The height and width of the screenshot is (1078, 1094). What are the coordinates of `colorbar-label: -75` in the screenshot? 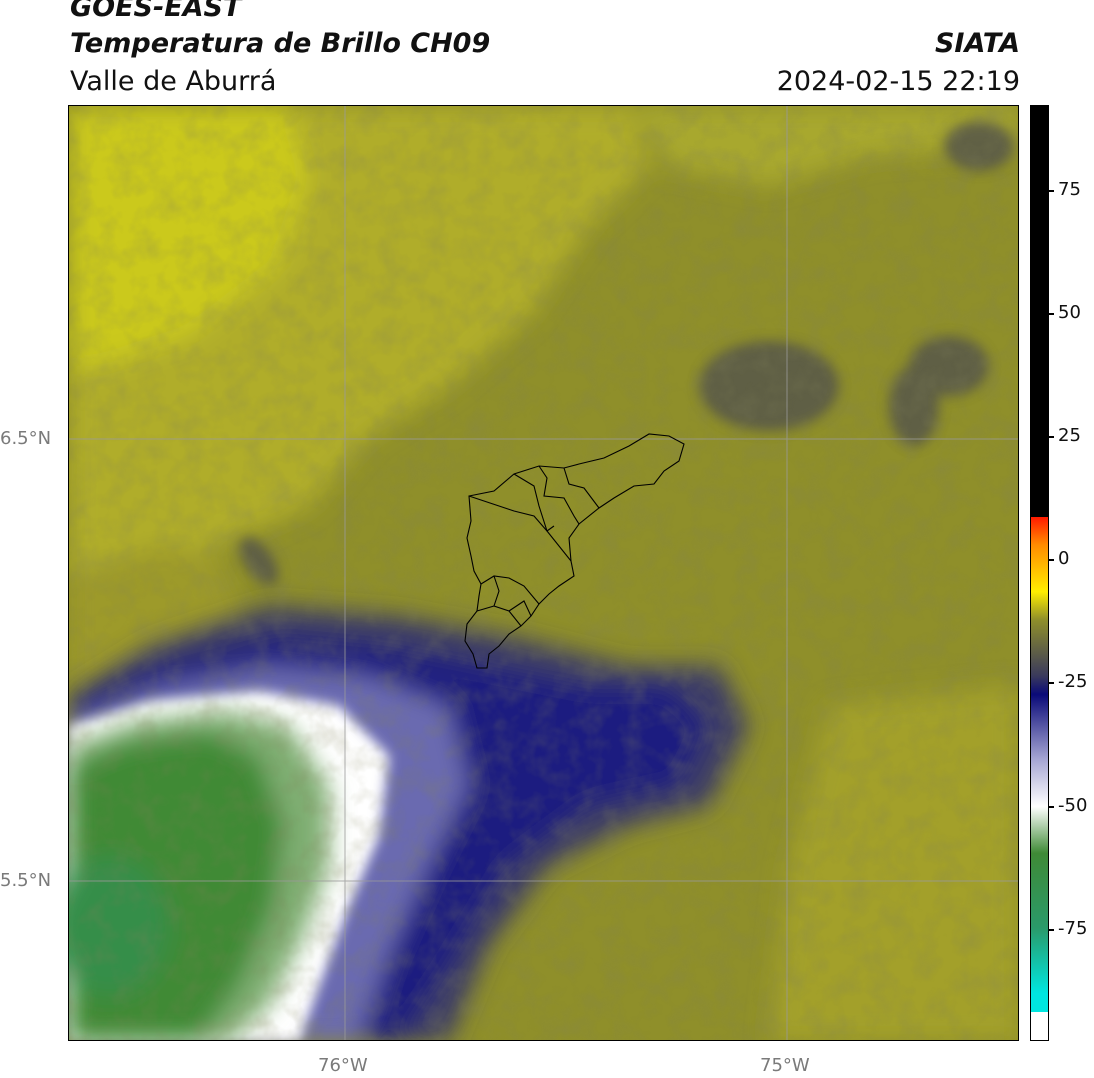 It's located at (1073, 928).